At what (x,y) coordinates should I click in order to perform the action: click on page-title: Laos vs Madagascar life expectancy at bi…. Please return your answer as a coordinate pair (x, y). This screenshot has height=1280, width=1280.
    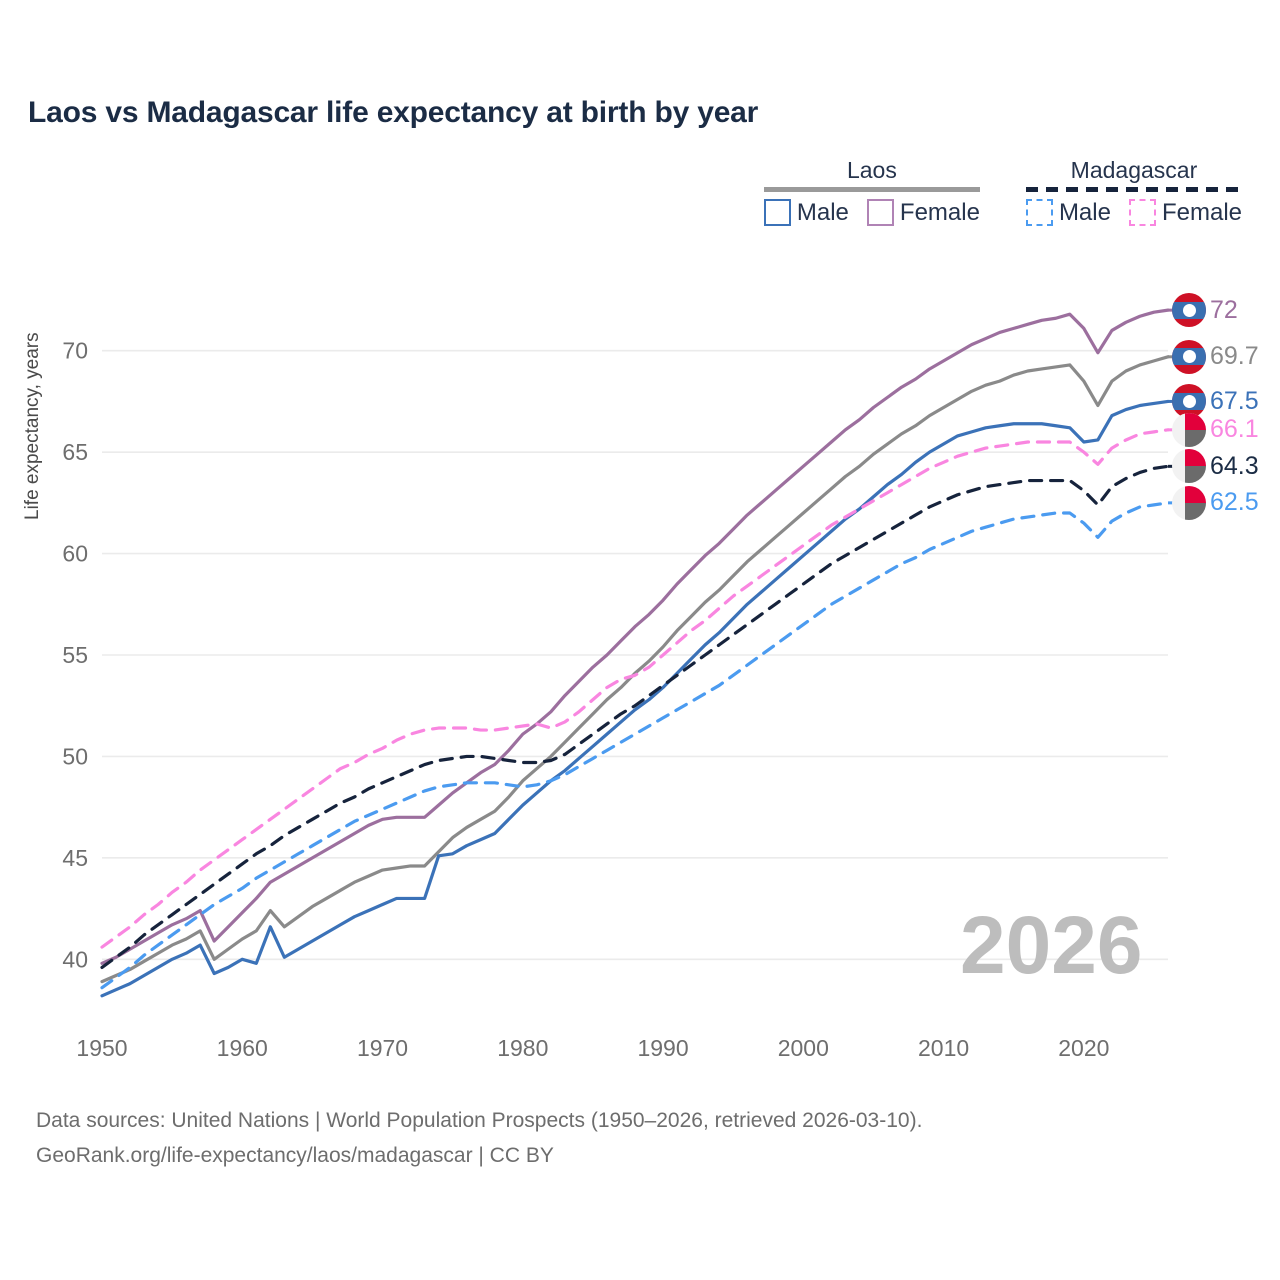
    Looking at the image, I should click on (393, 112).